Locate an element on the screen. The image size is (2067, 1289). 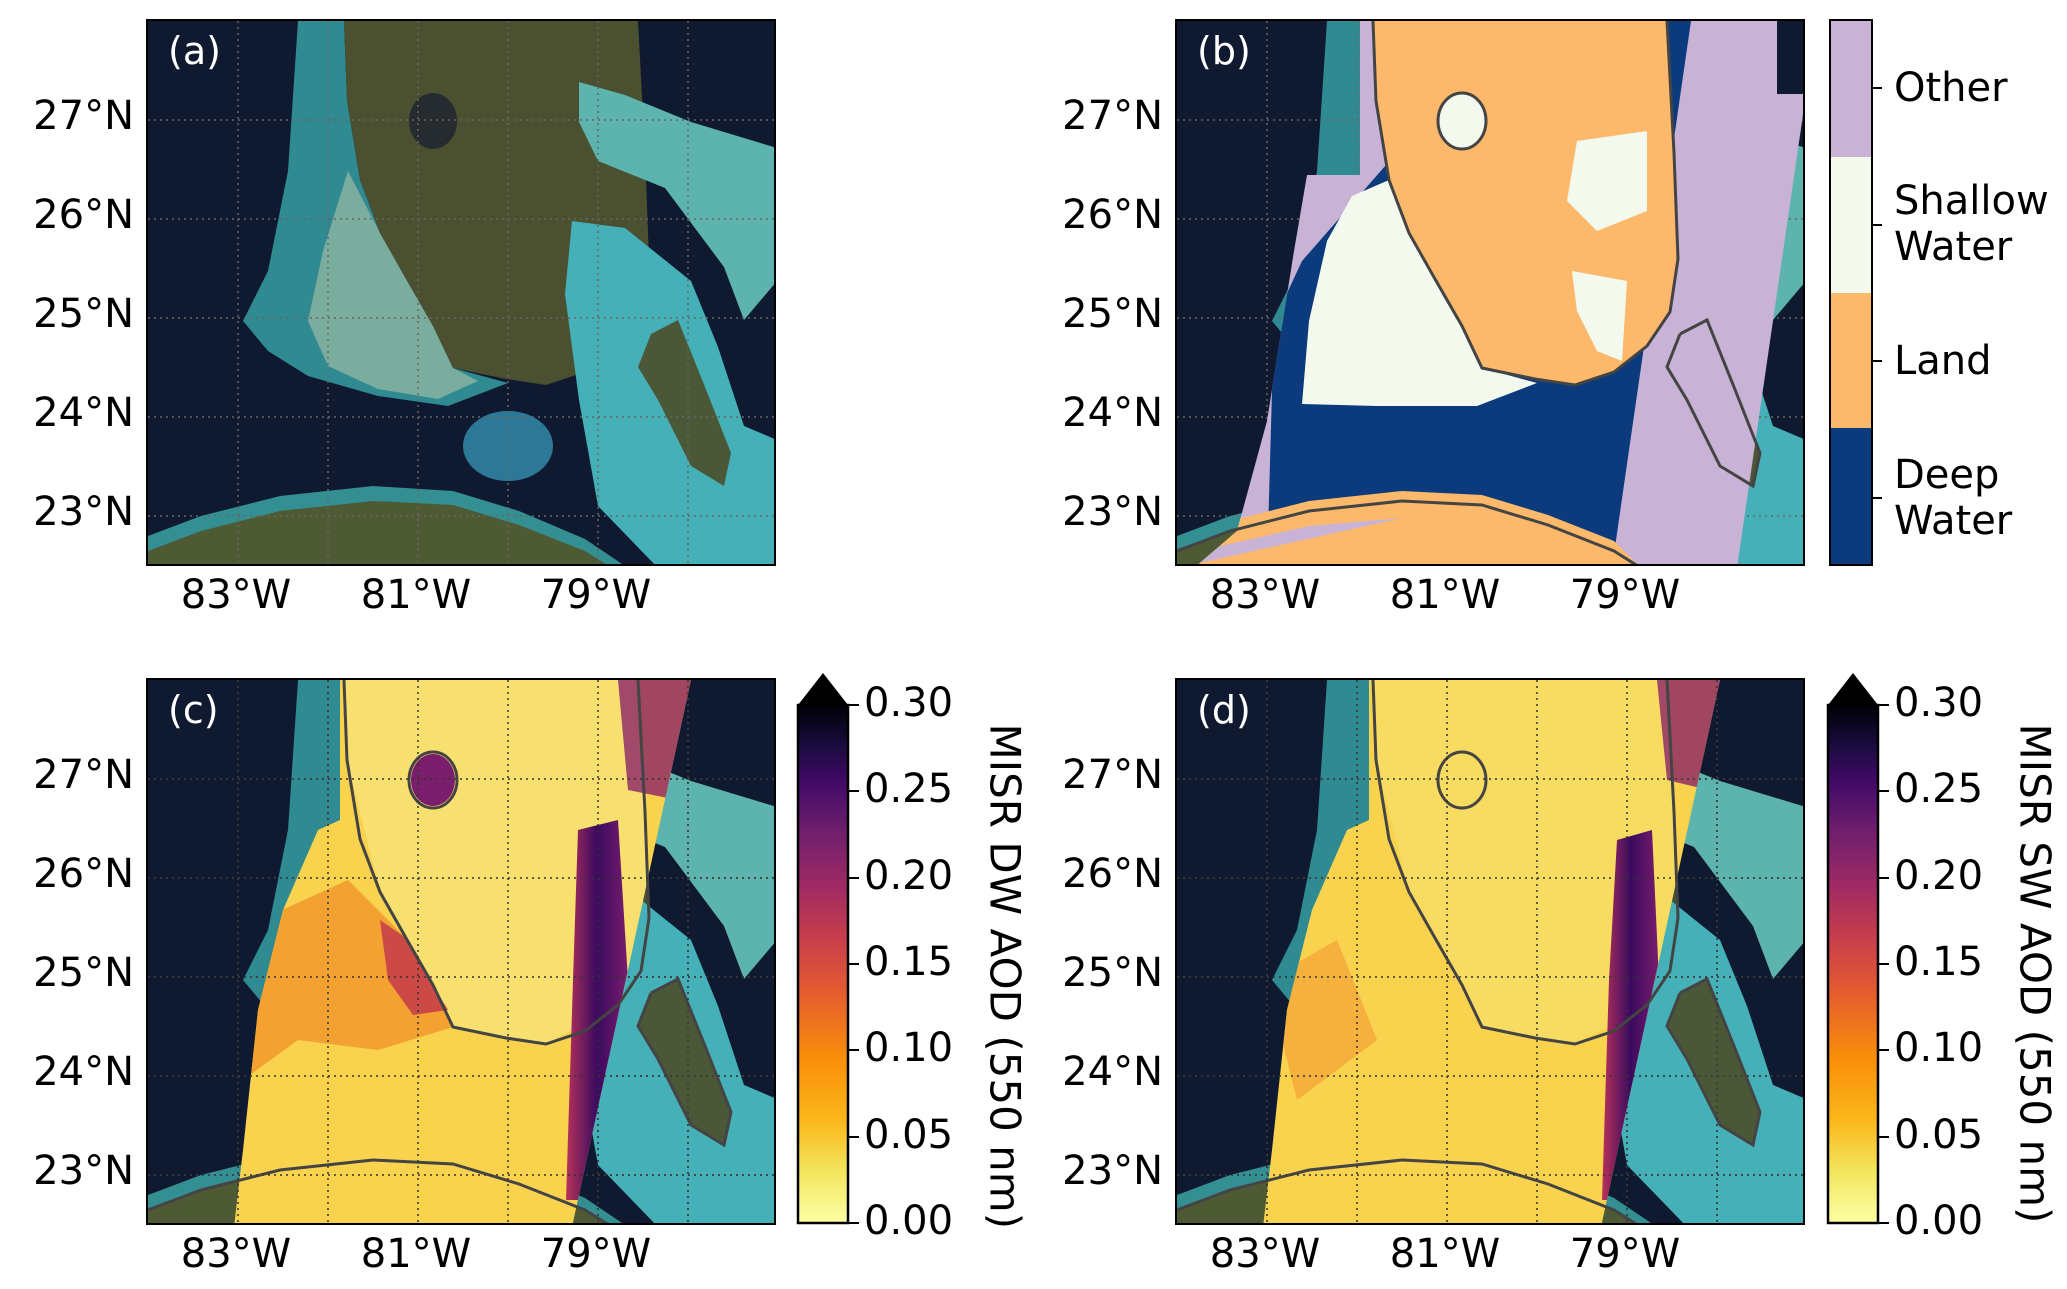
classification-map is located at coordinates (1490, 292).